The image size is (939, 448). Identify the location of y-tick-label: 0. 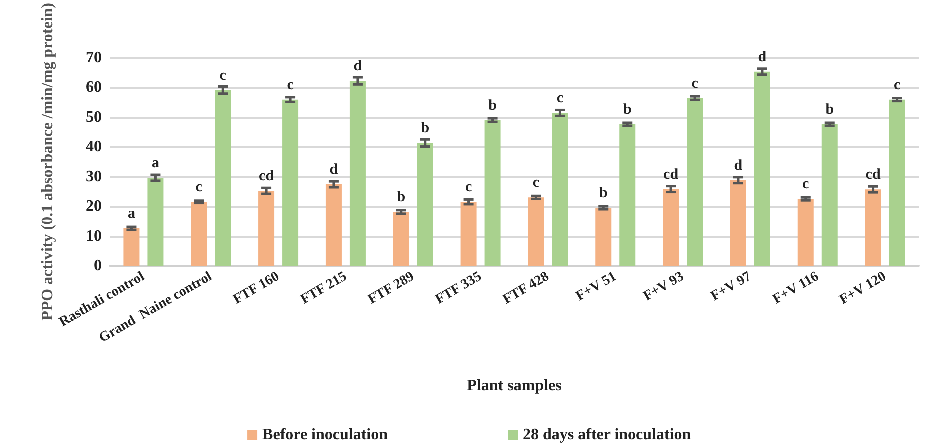
(98, 266).